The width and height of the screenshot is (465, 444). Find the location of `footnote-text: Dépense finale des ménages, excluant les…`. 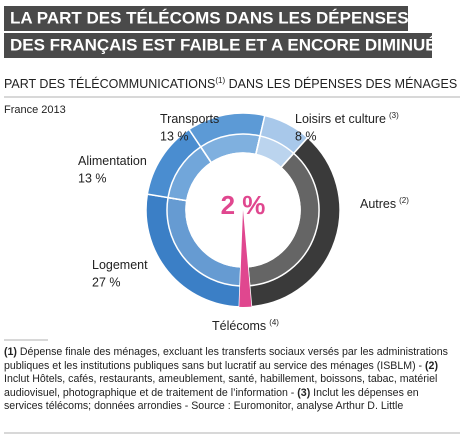

footnote-text: Dépense finale des ménages, excluant les… is located at coordinates (226, 359).